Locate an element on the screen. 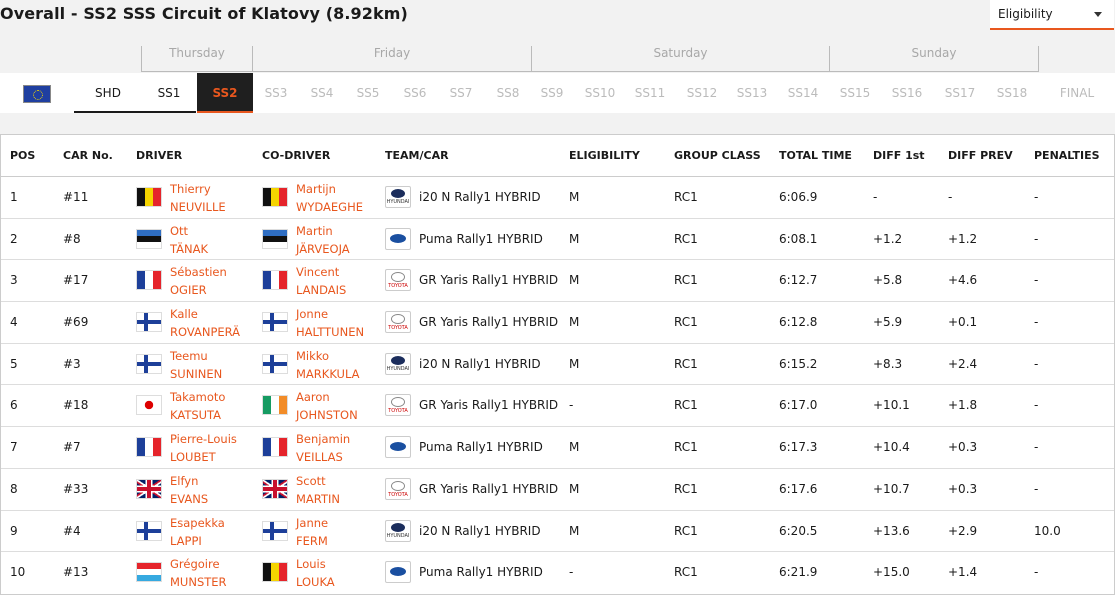 The image size is (1115, 595). tab-ss9: SS9 is located at coordinates (552, 93).